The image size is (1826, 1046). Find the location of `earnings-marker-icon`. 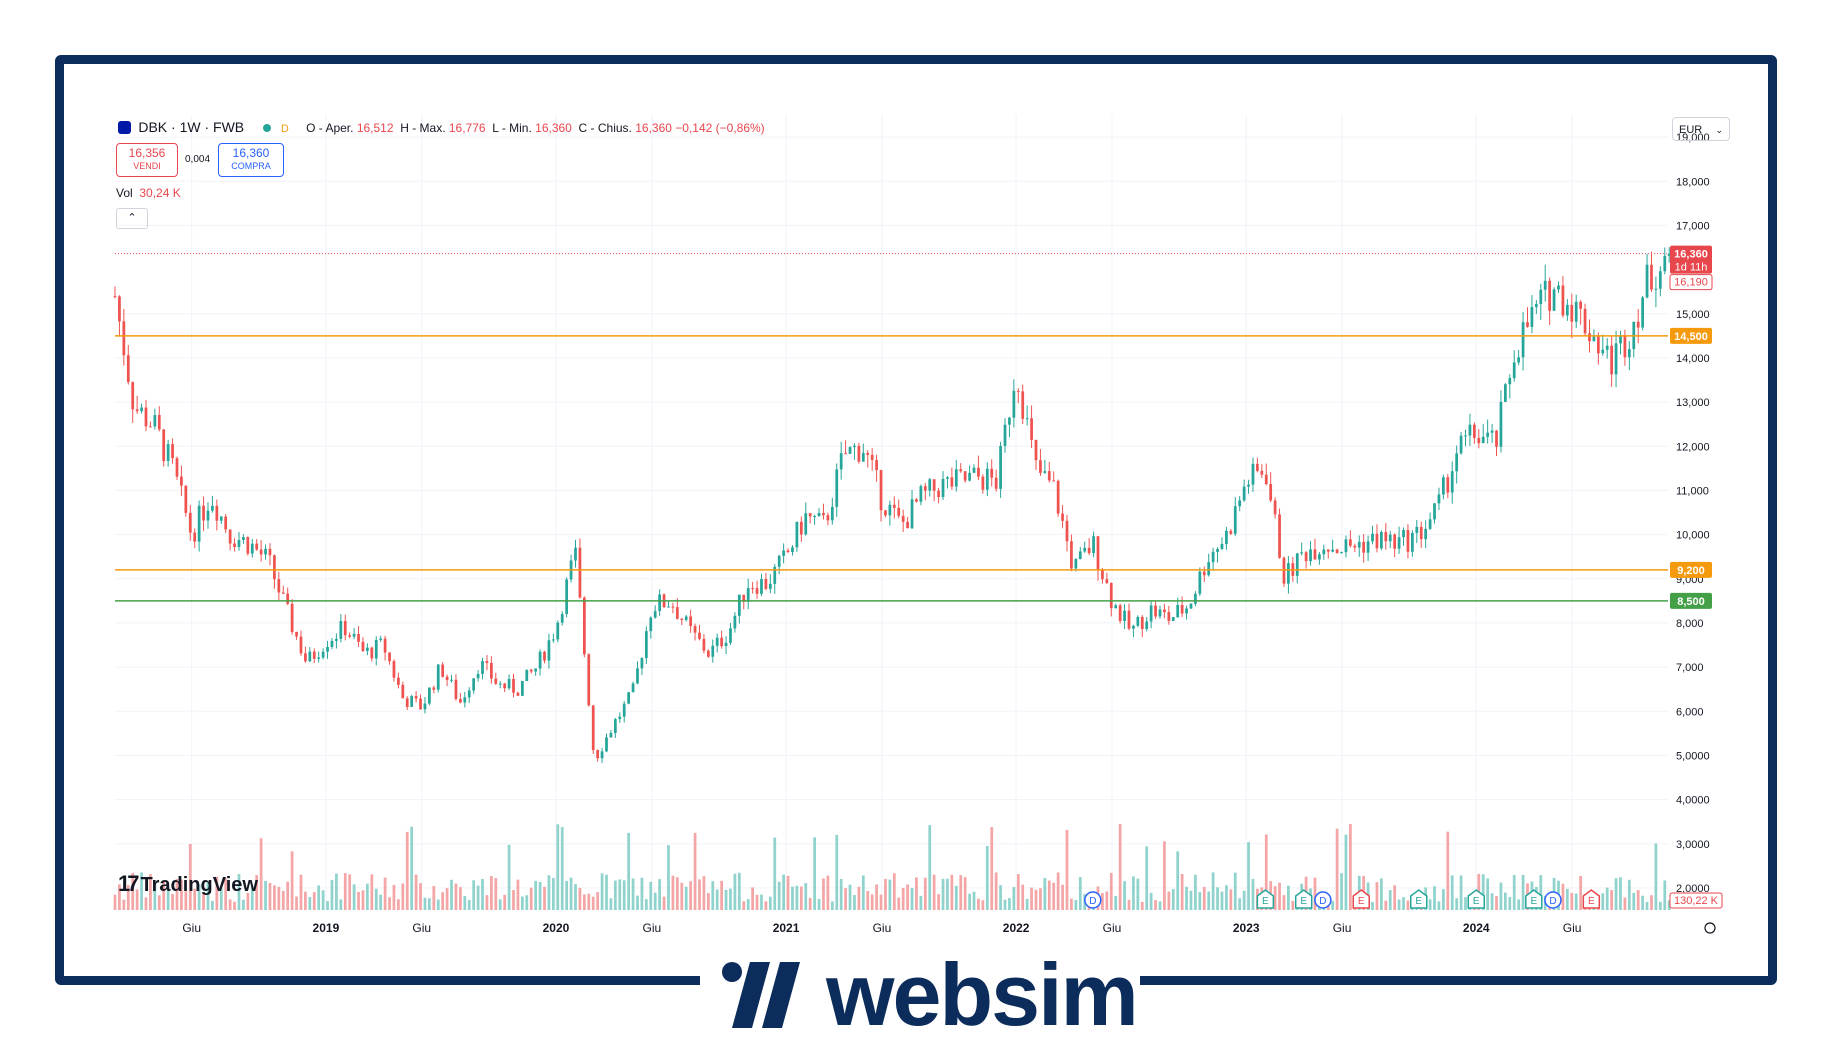

earnings-marker-icon is located at coordinates (1534, 899).